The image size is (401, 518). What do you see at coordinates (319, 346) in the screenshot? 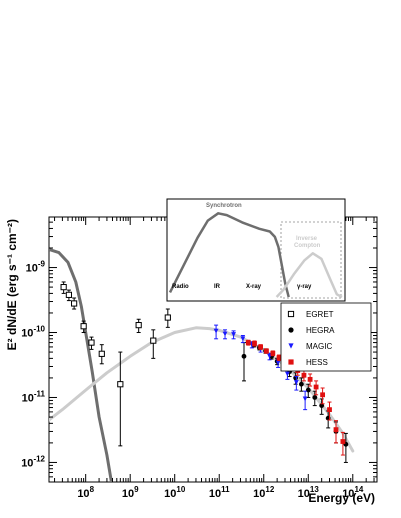
I see `legend-label-magic: MAGIC` at bounding box center [319, 346].